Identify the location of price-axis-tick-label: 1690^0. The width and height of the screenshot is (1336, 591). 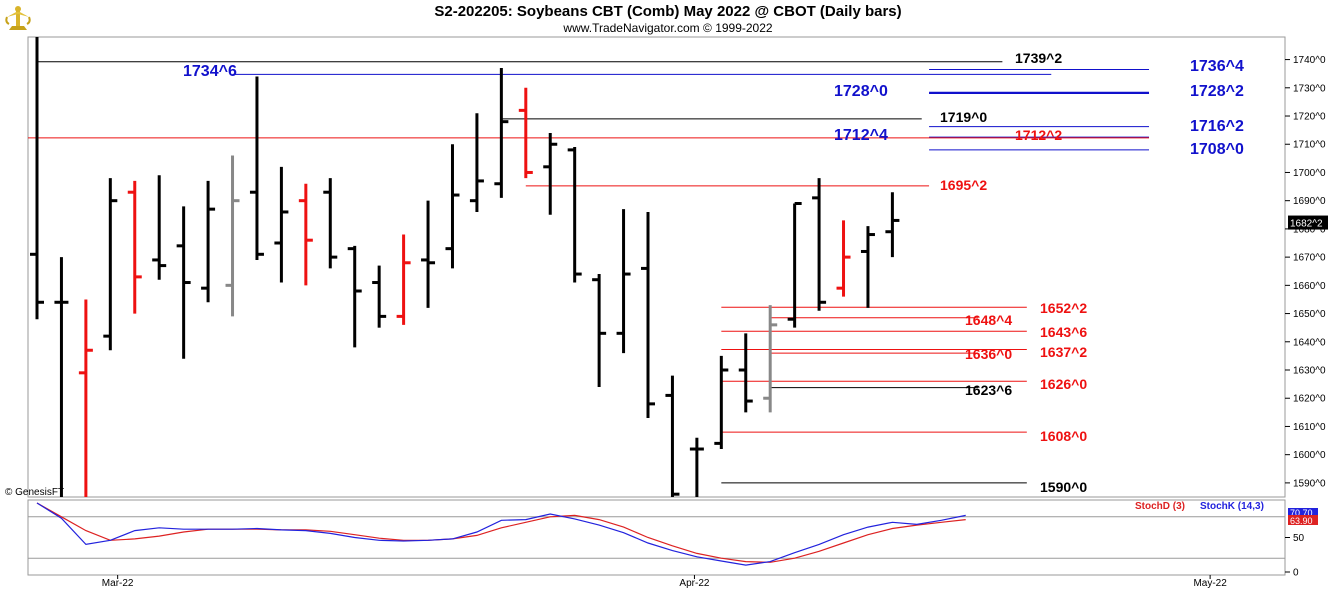
(1309, 201).